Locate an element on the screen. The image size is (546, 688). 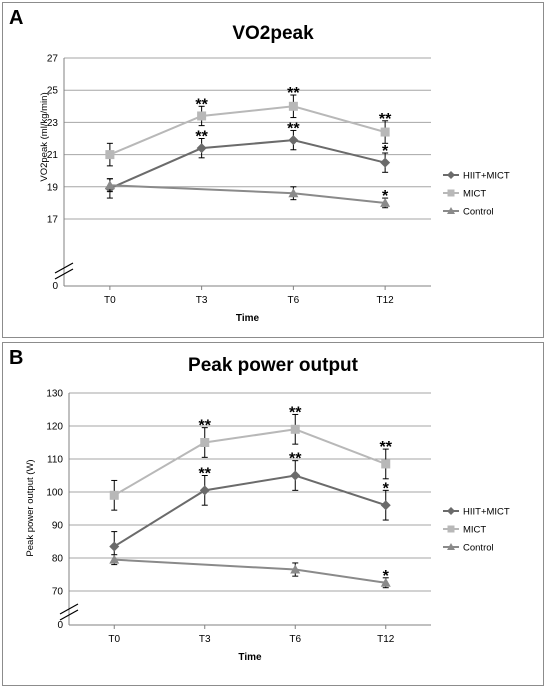
y-tick-label: 120 is located at coordinates (54, 427).